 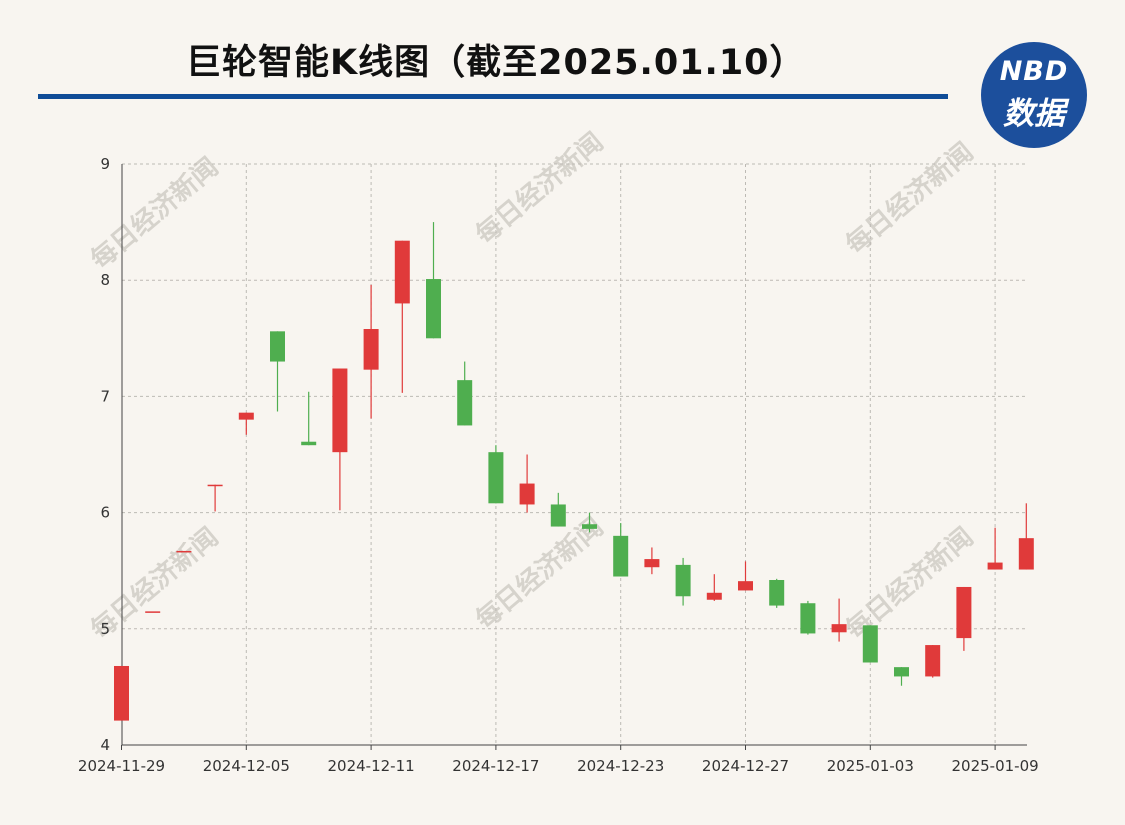 What do you see at coordinates (105, 396) in the screenshot?
I see `y-tick-label: 7` at bounding box center [105, 396].